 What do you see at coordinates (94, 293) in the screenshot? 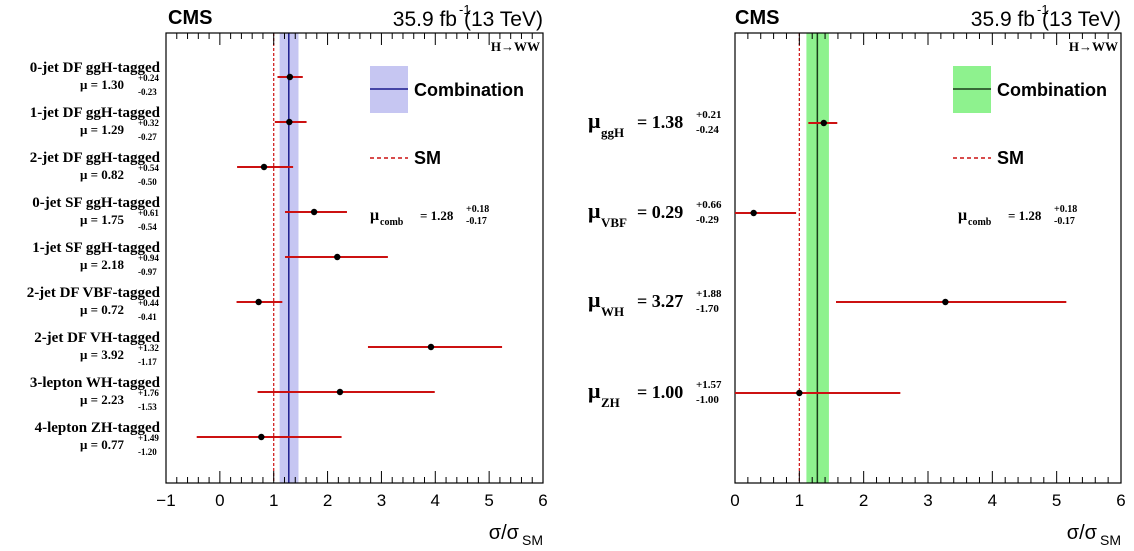
I see `category-label: 2-jet DF VBF-tagged` at bounding box center [94, 293].